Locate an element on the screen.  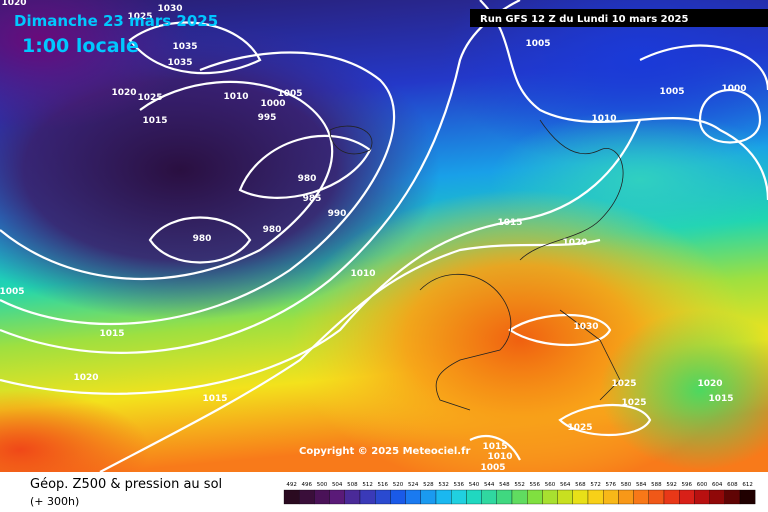
colorbar-label: 612 is located at coordinates (747, 485).